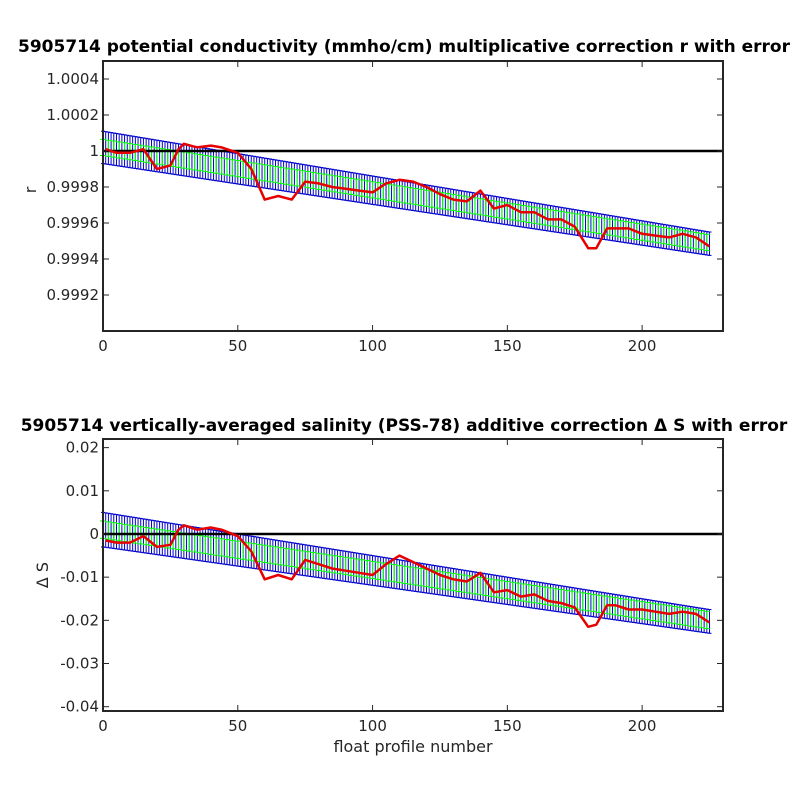 The image size is (800, 800). Describe the element at coordinates (642, 346) in the screenshot. I see `panel-1-xtick-label: 200` at that location.